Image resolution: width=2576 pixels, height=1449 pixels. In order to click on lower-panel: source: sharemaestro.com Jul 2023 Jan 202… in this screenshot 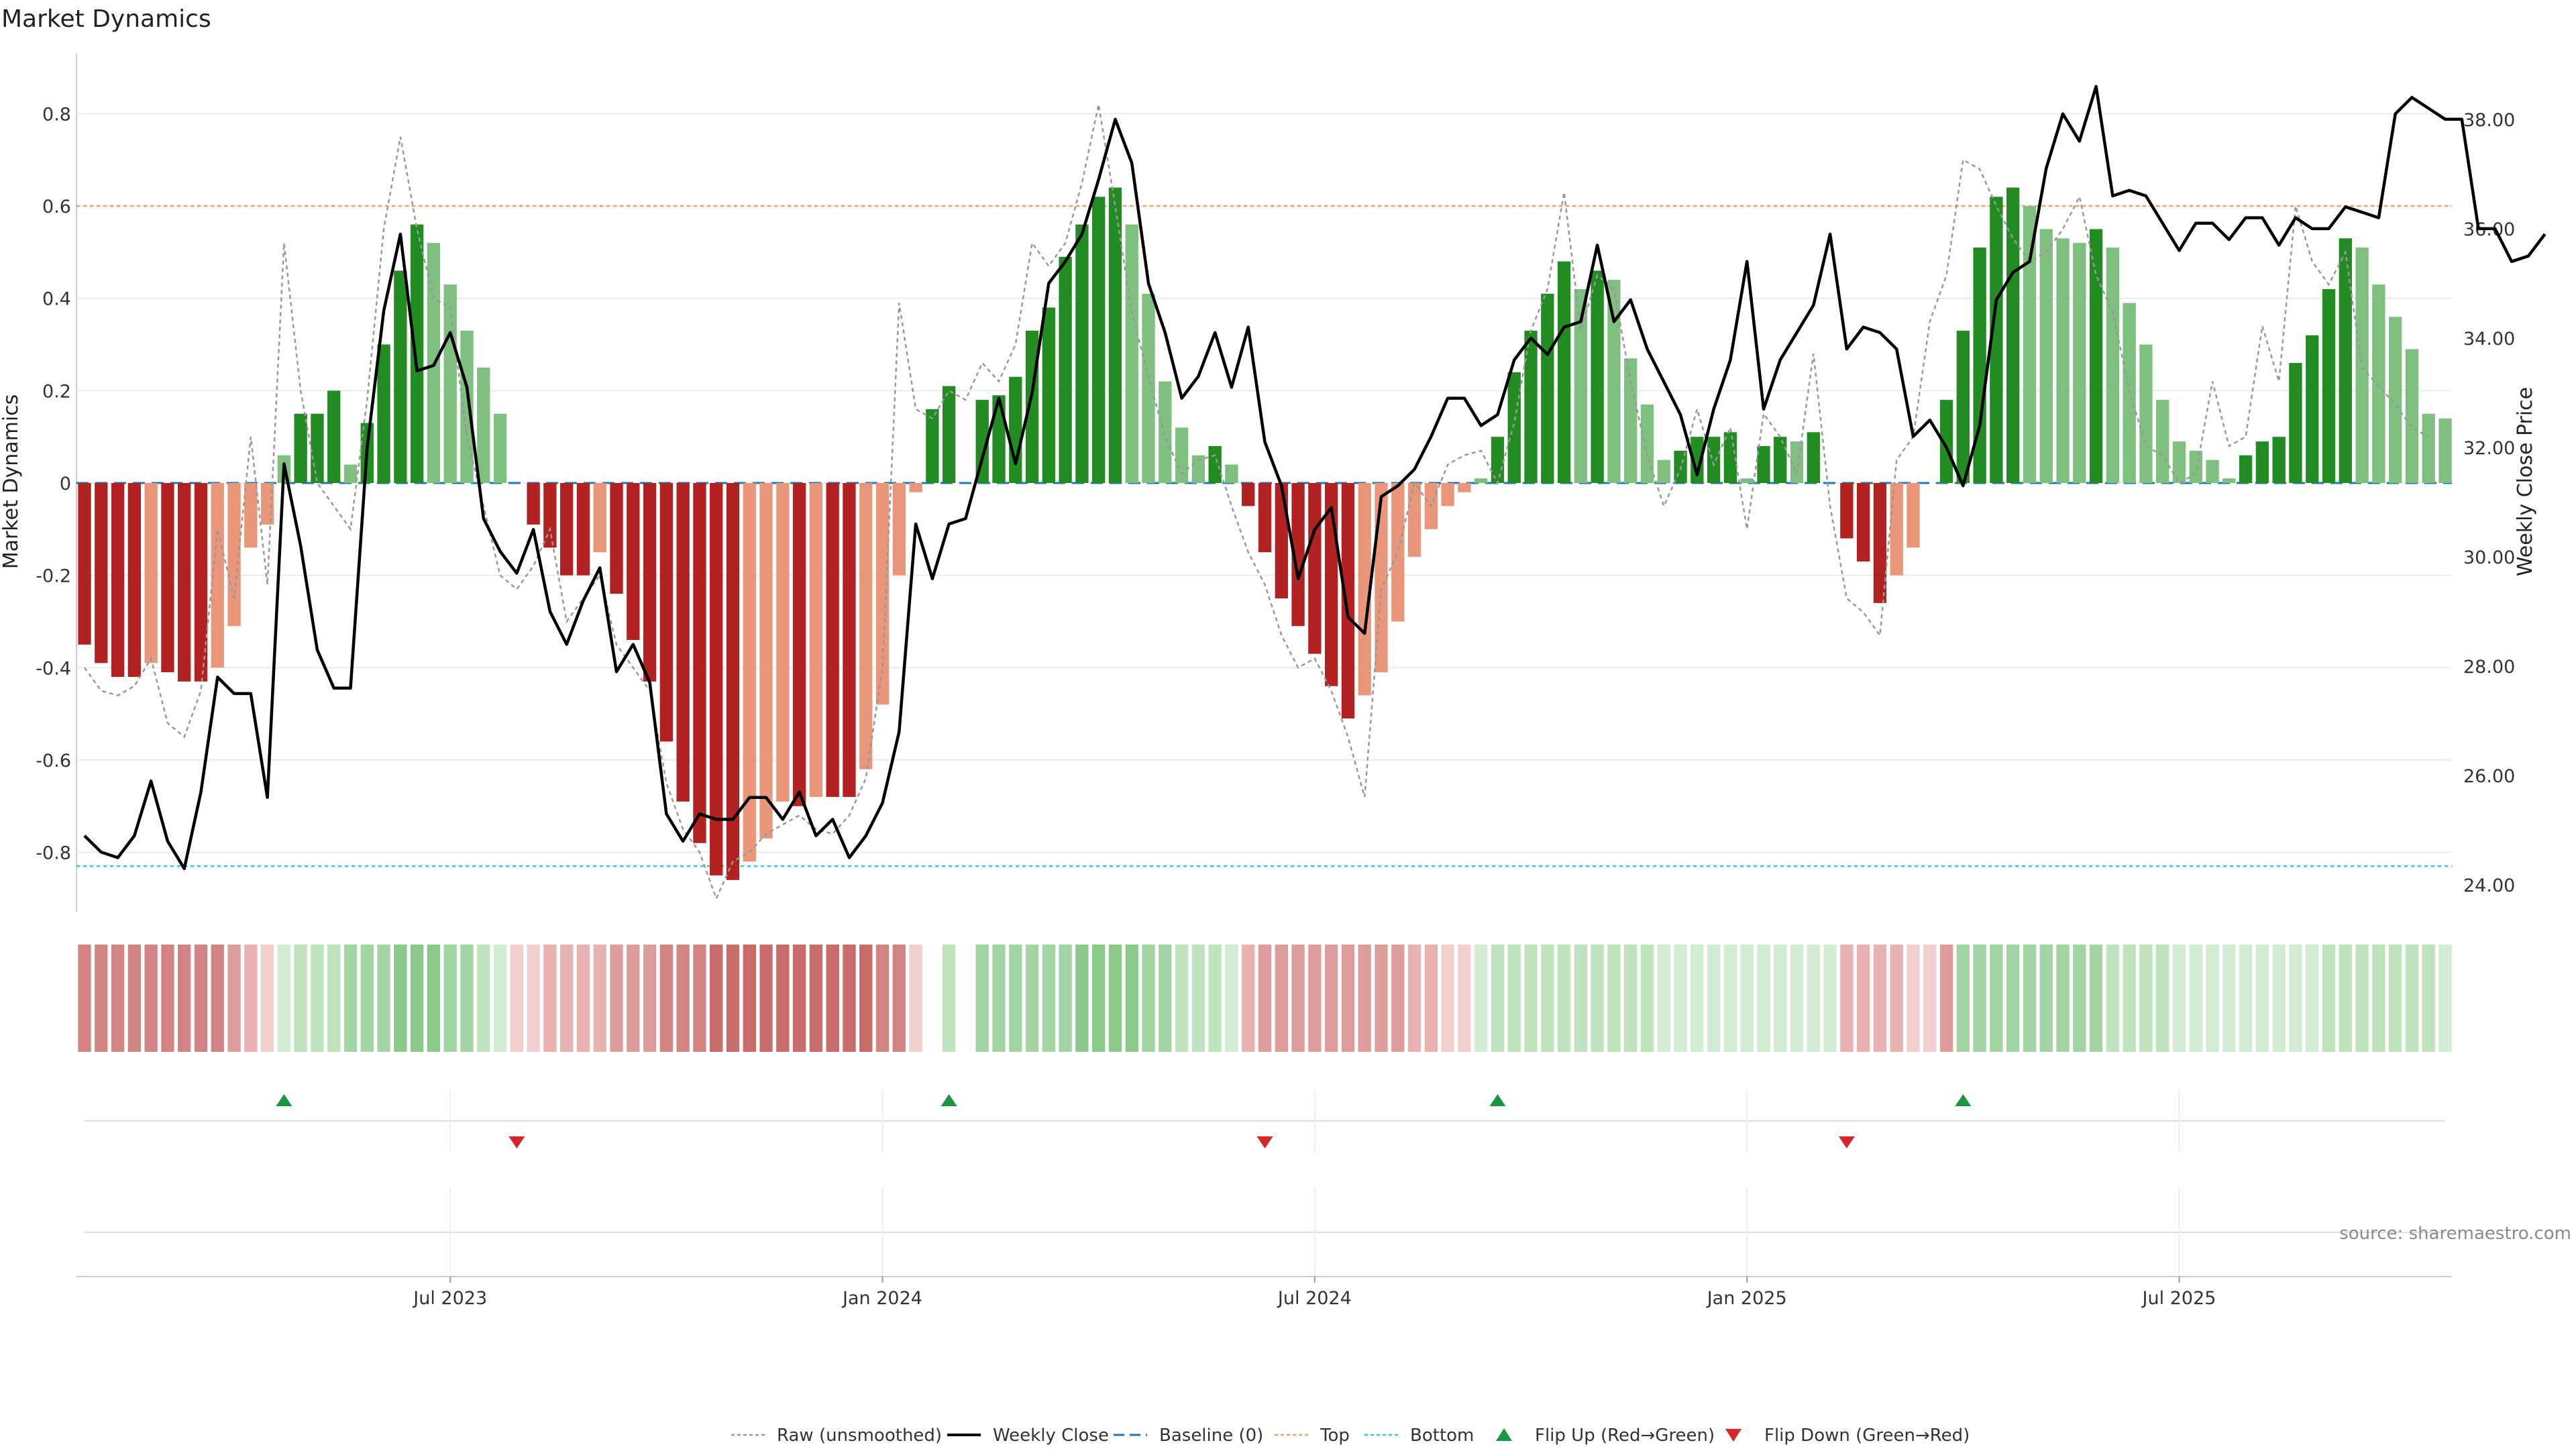, I will do `click(1323, 1248)`.